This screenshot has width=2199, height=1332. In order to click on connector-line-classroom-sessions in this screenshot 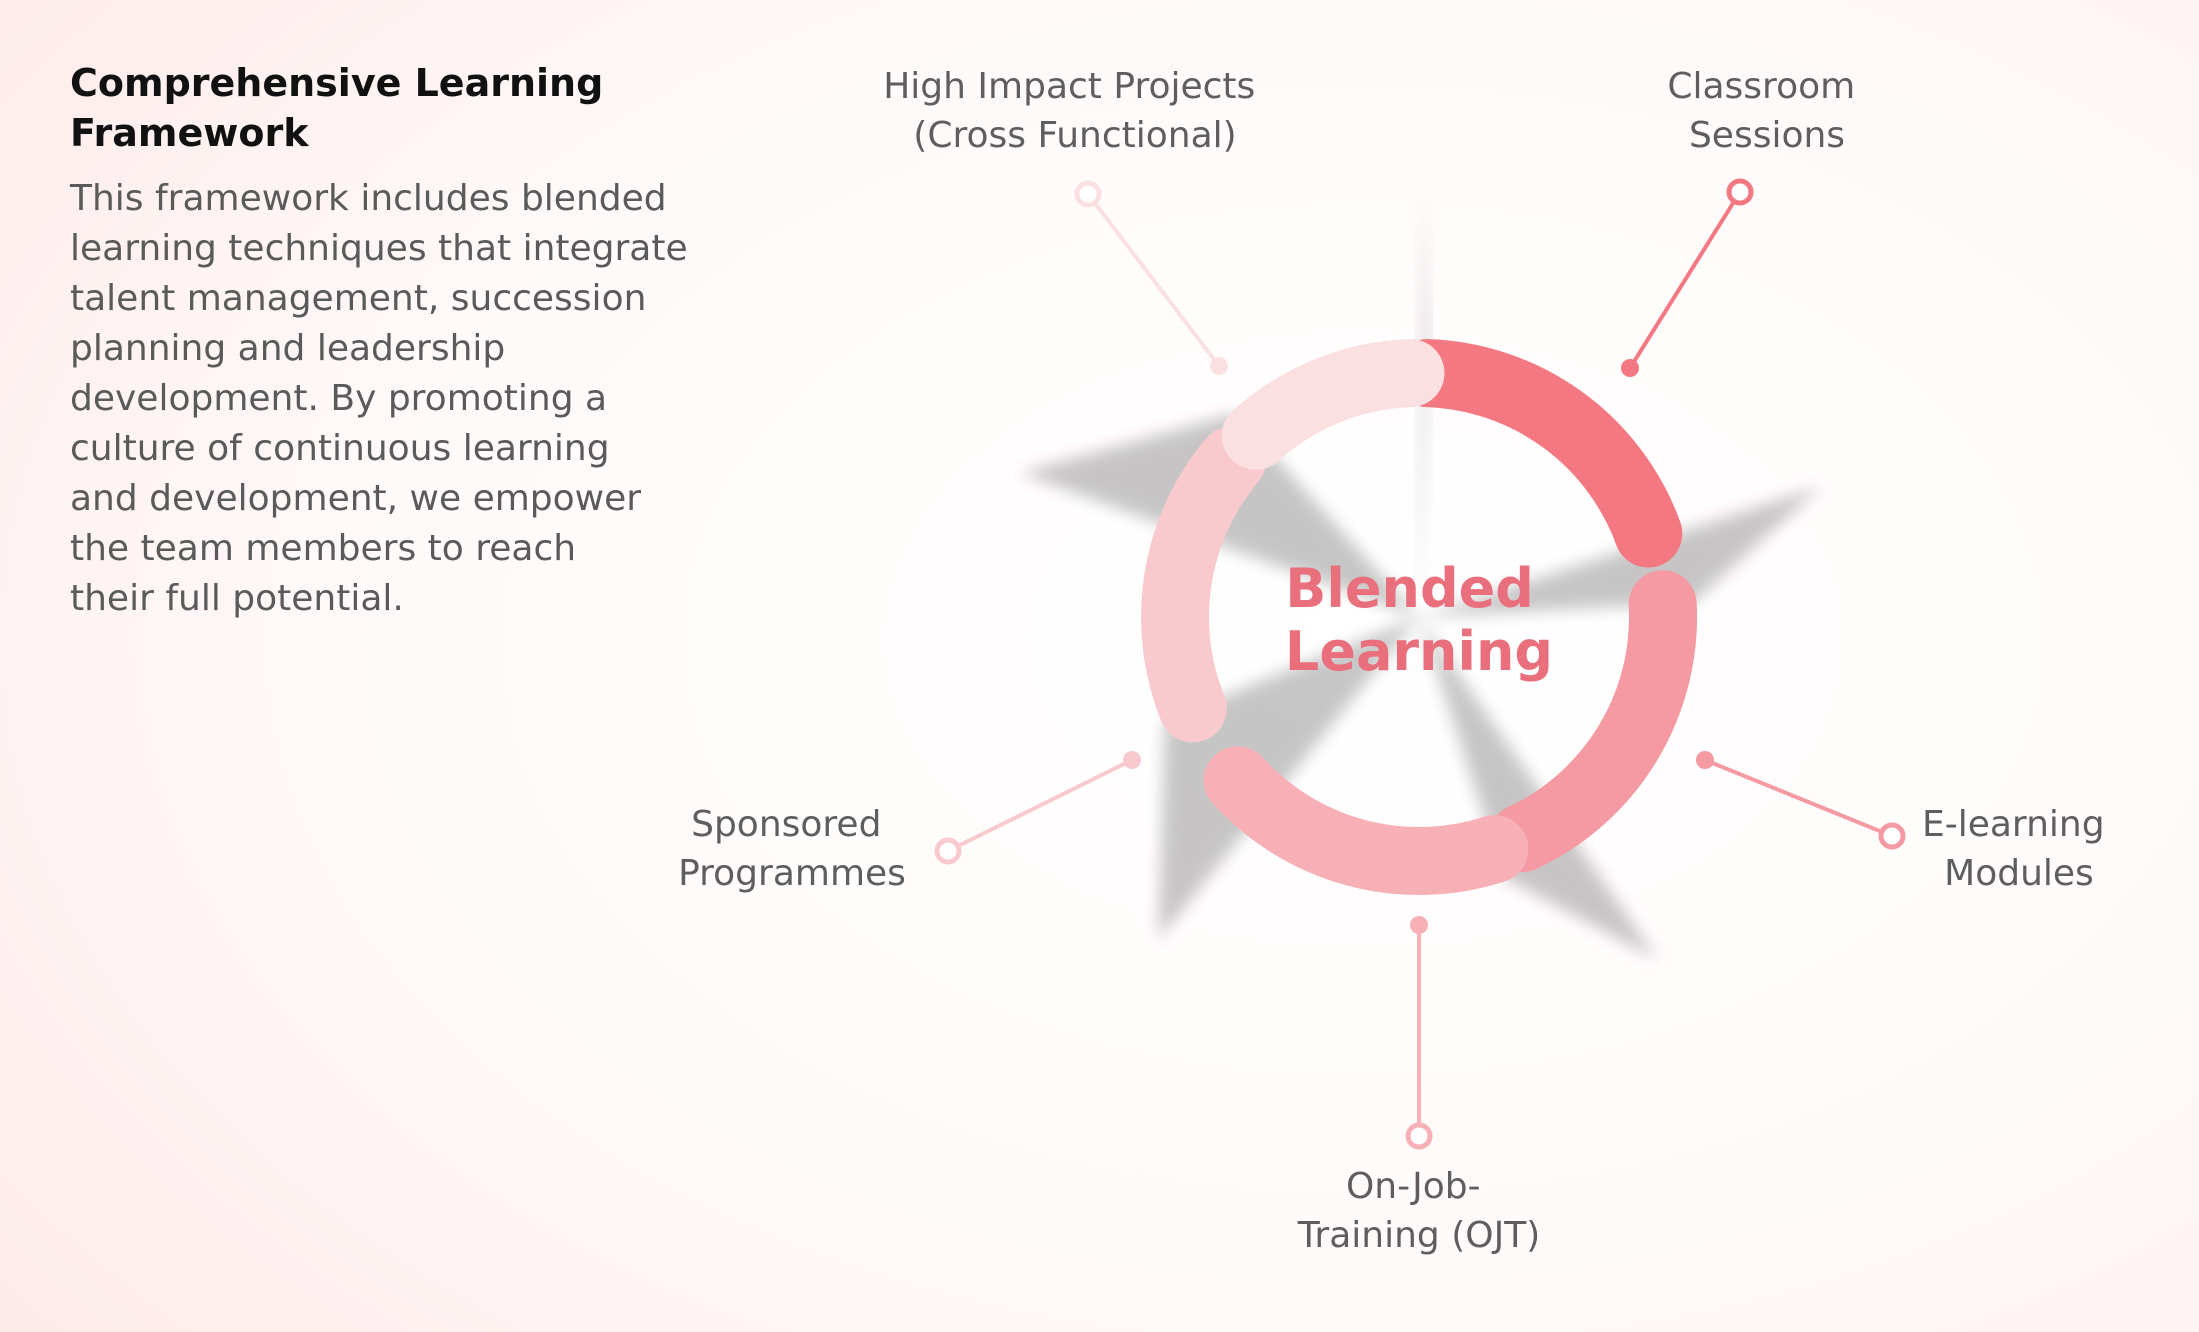, I will do `click(1685, 280)`.